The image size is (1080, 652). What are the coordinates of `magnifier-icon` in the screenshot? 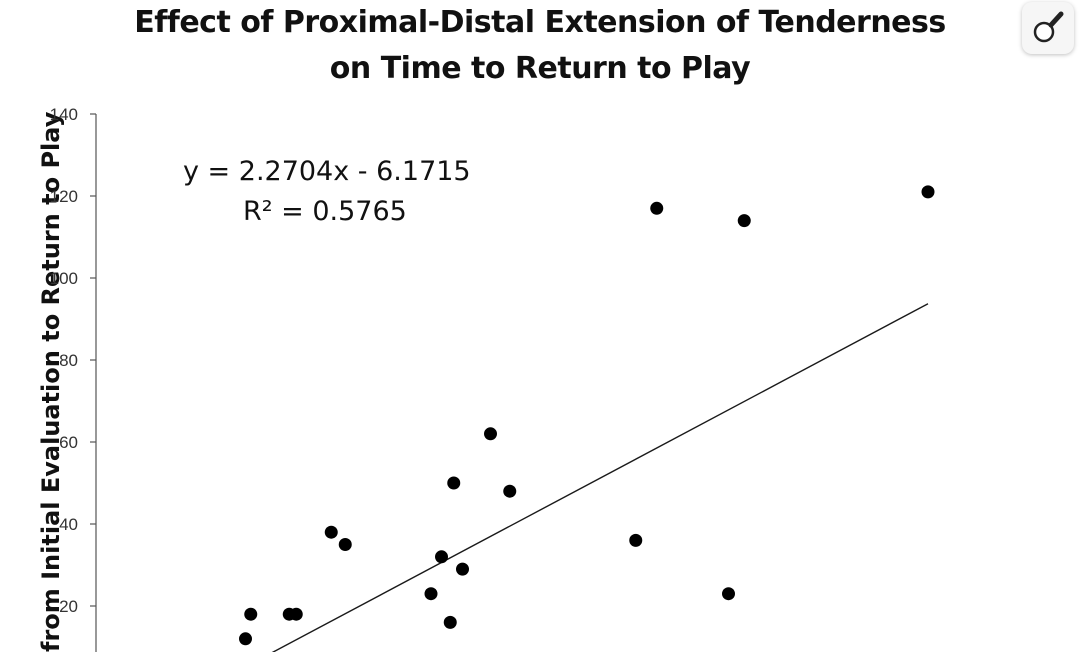 It's located at (1048, 27).